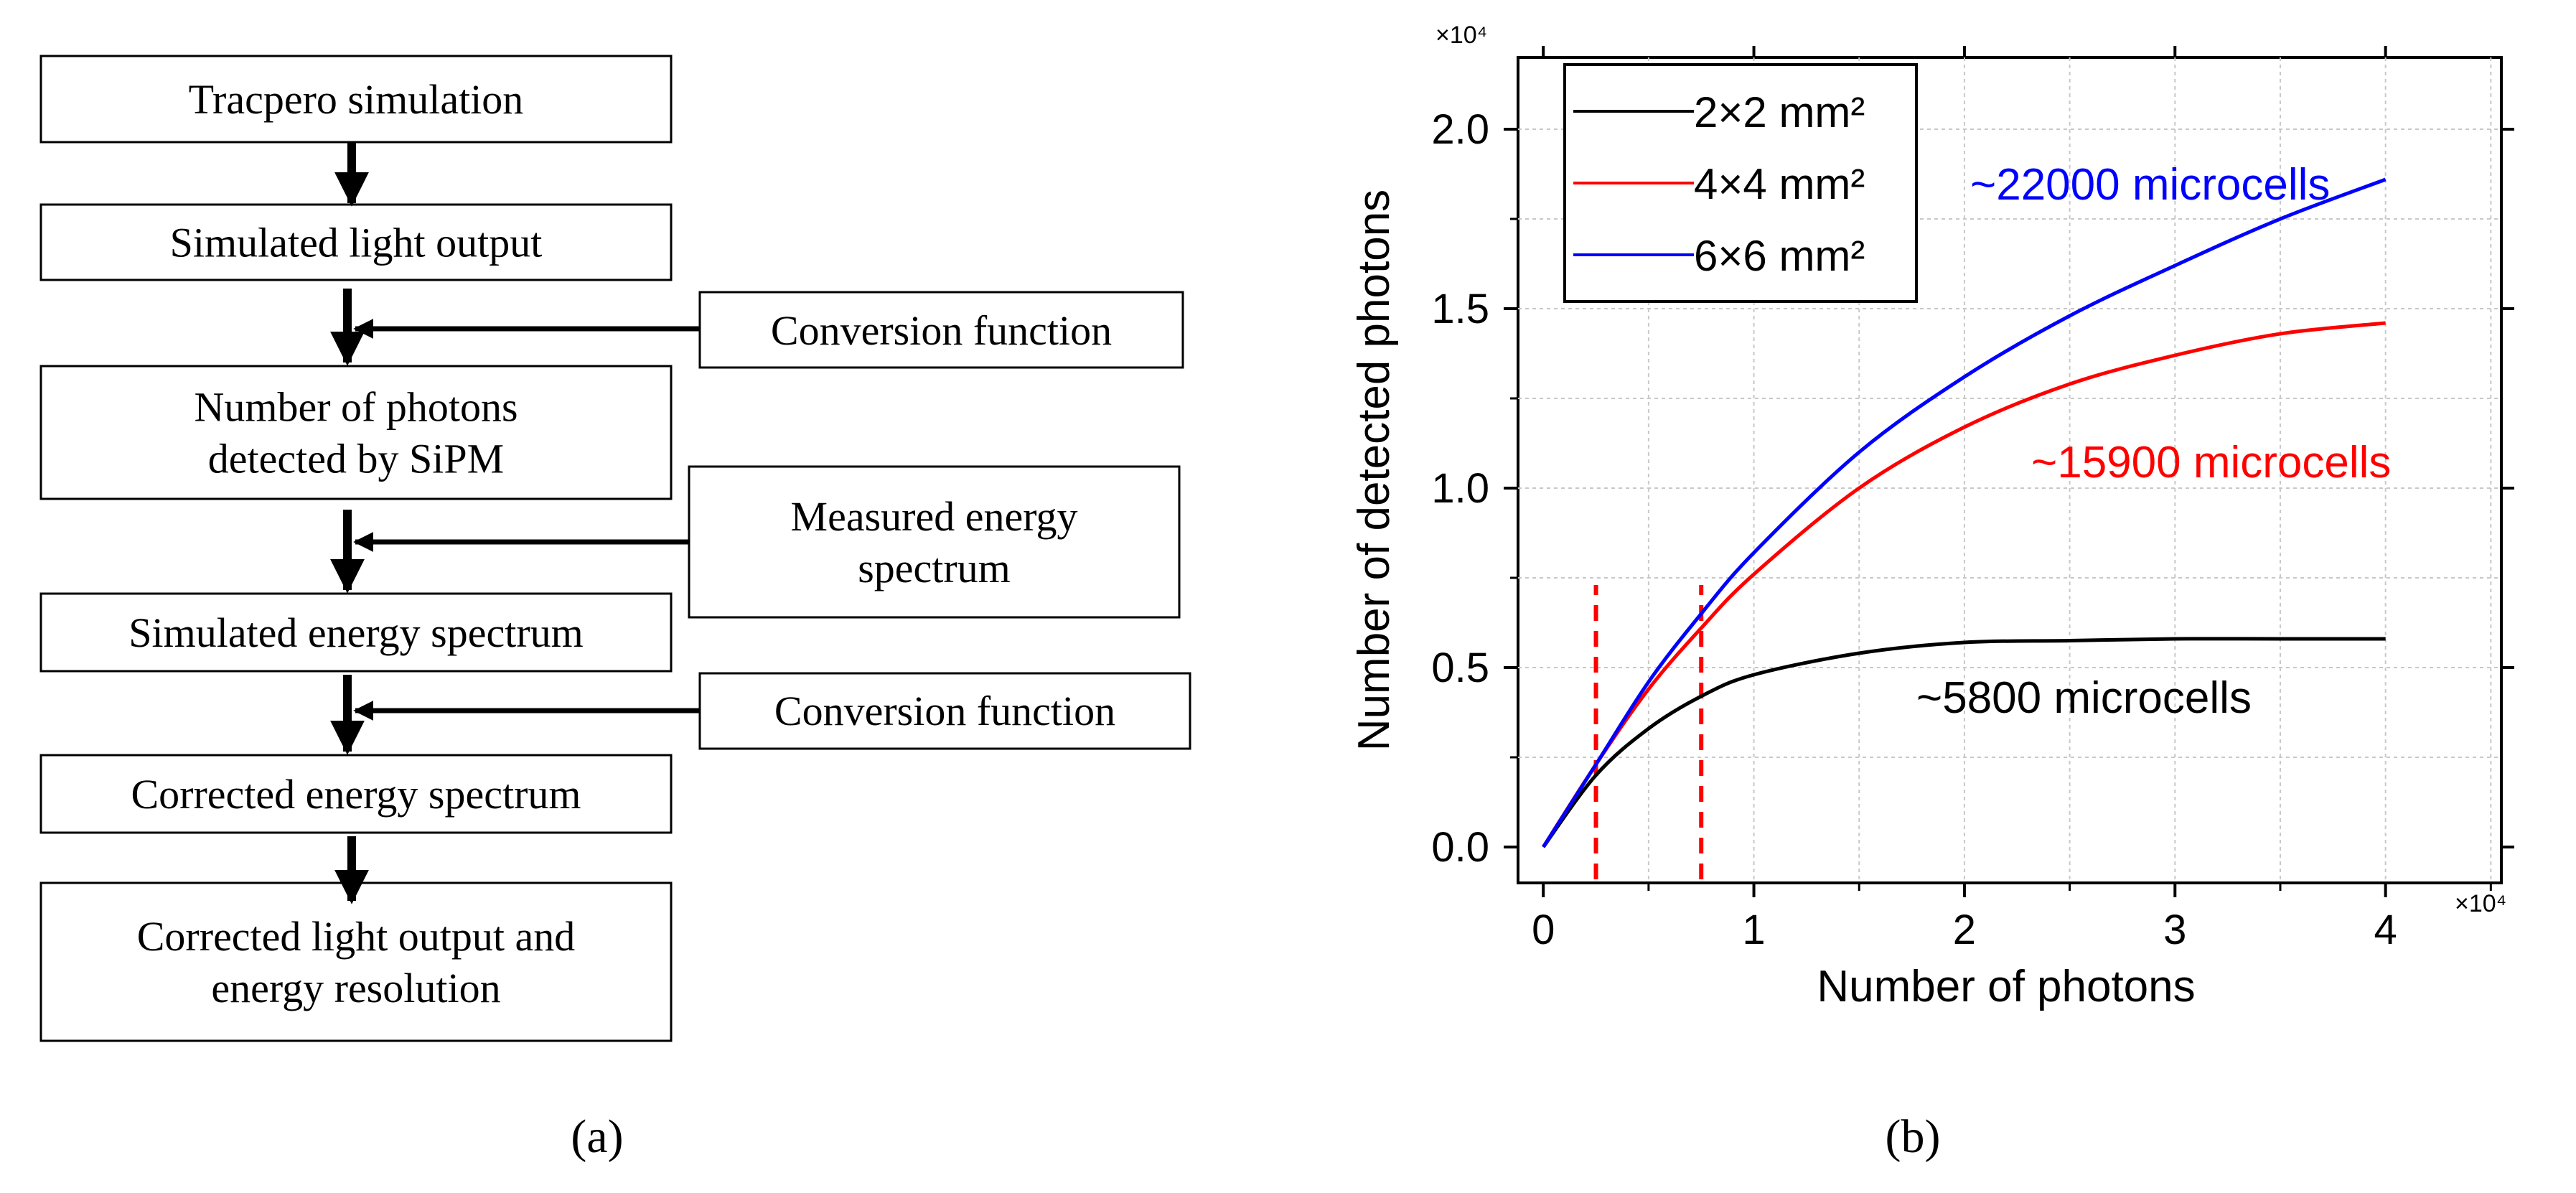  I want to click on flow-box-label: Corrected light output and, so click(356, 936).